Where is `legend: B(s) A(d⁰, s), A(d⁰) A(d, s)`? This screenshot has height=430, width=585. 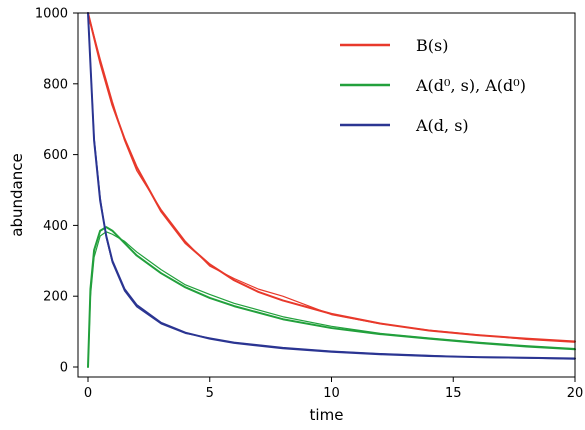 legend: B(s) A(d⁰, s), A(d⁰) A(d, s) is located at coordinates (433, 85).